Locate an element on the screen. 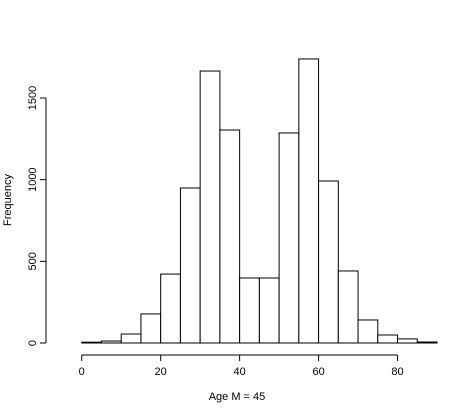  x-tick-label: 20 is located at coordinates (161, 372).